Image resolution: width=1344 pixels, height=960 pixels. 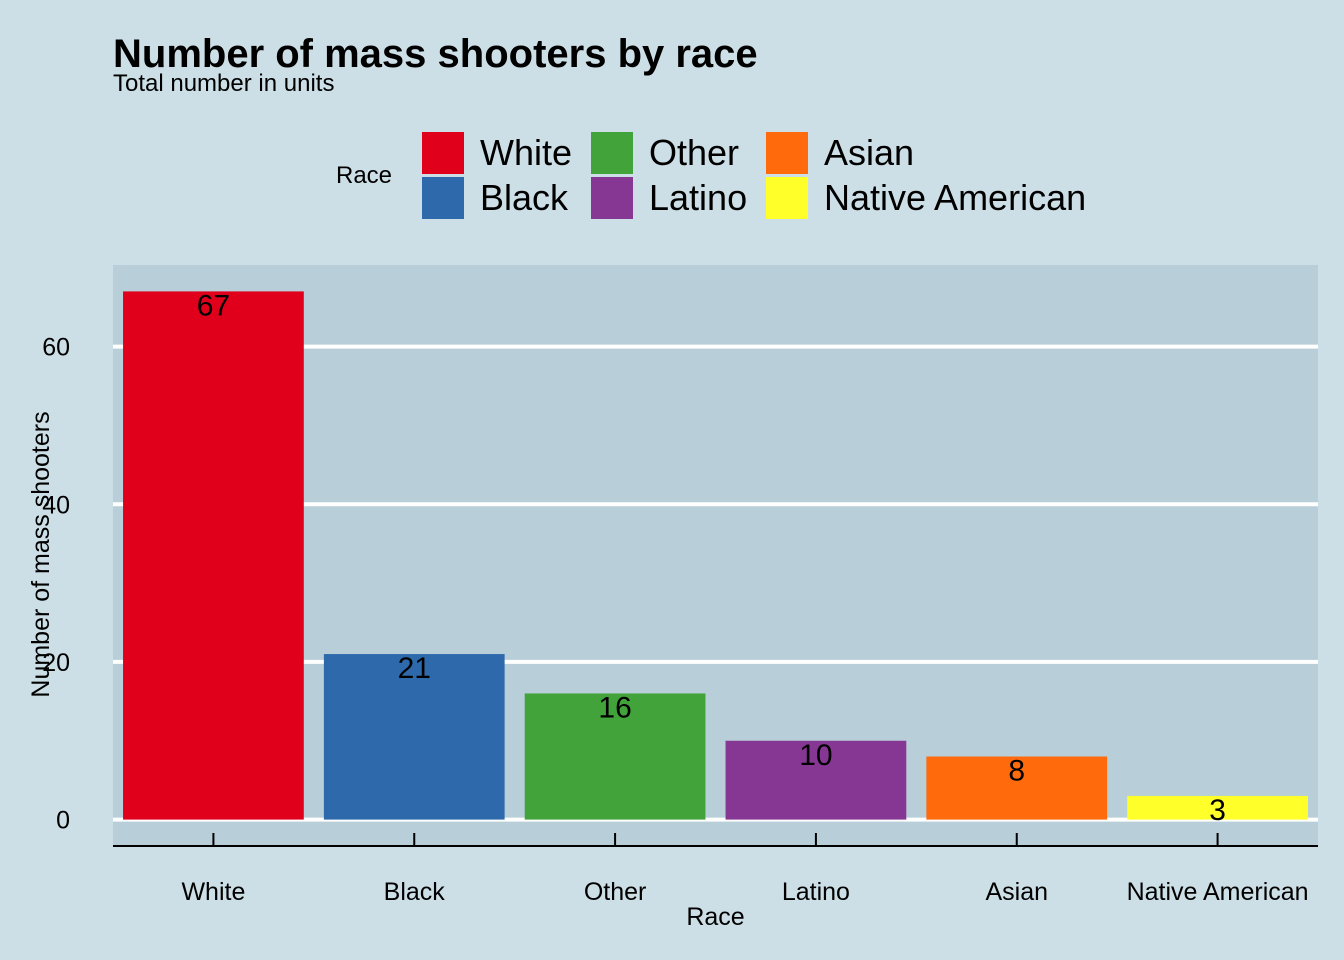 I want to click on legend-key-asian, so click(x=787, y=153).